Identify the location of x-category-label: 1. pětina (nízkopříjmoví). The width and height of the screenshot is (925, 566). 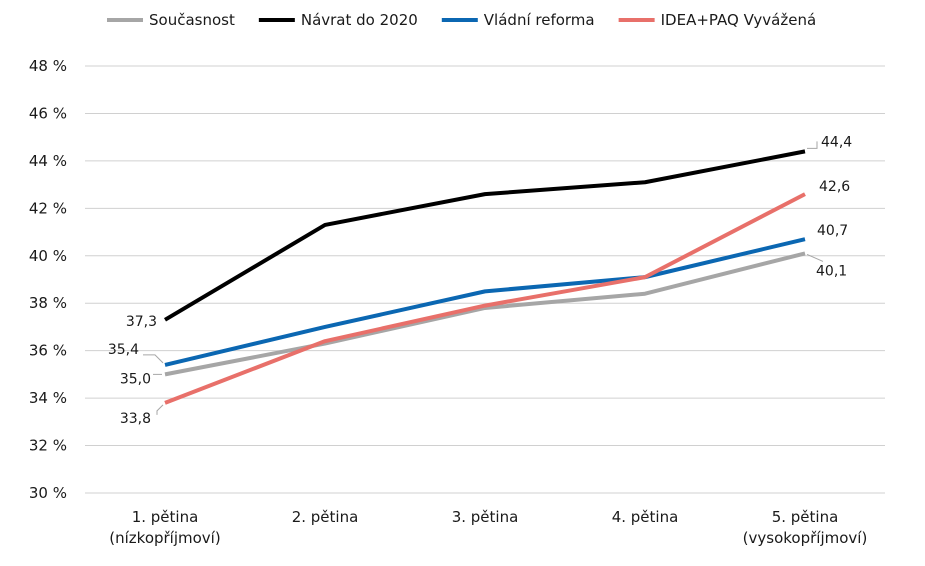
(164, 527).